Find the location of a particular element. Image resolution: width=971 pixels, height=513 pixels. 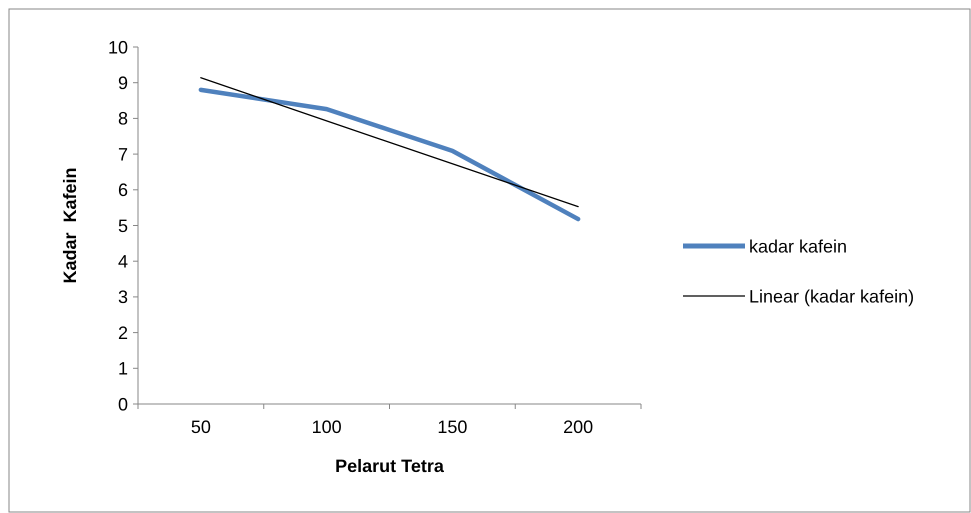

y-tick-label: 6 is located at coordinates (123, 190).